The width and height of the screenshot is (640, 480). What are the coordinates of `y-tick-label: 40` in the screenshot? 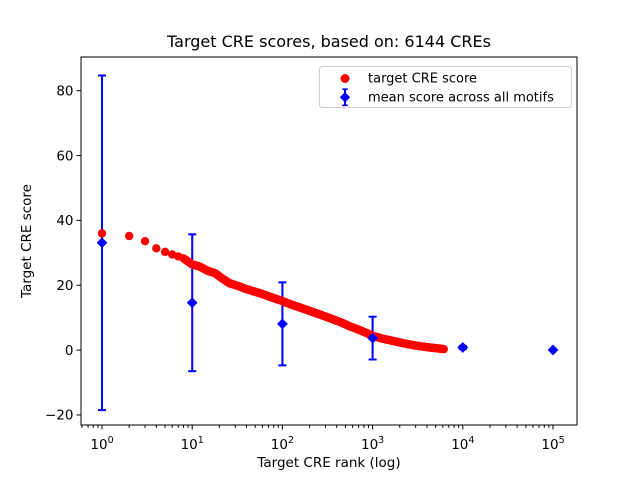 It's located at (64, 221).